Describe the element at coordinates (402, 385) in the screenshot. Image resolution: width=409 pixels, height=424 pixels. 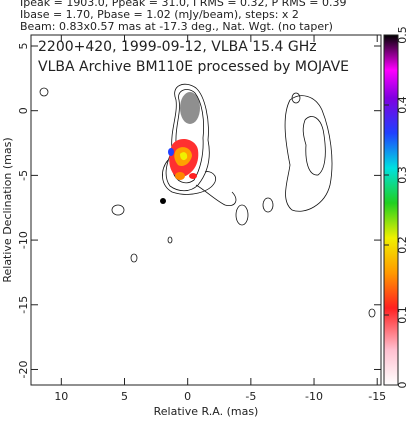
I see `colorbar-tick-label: 0` at that location.